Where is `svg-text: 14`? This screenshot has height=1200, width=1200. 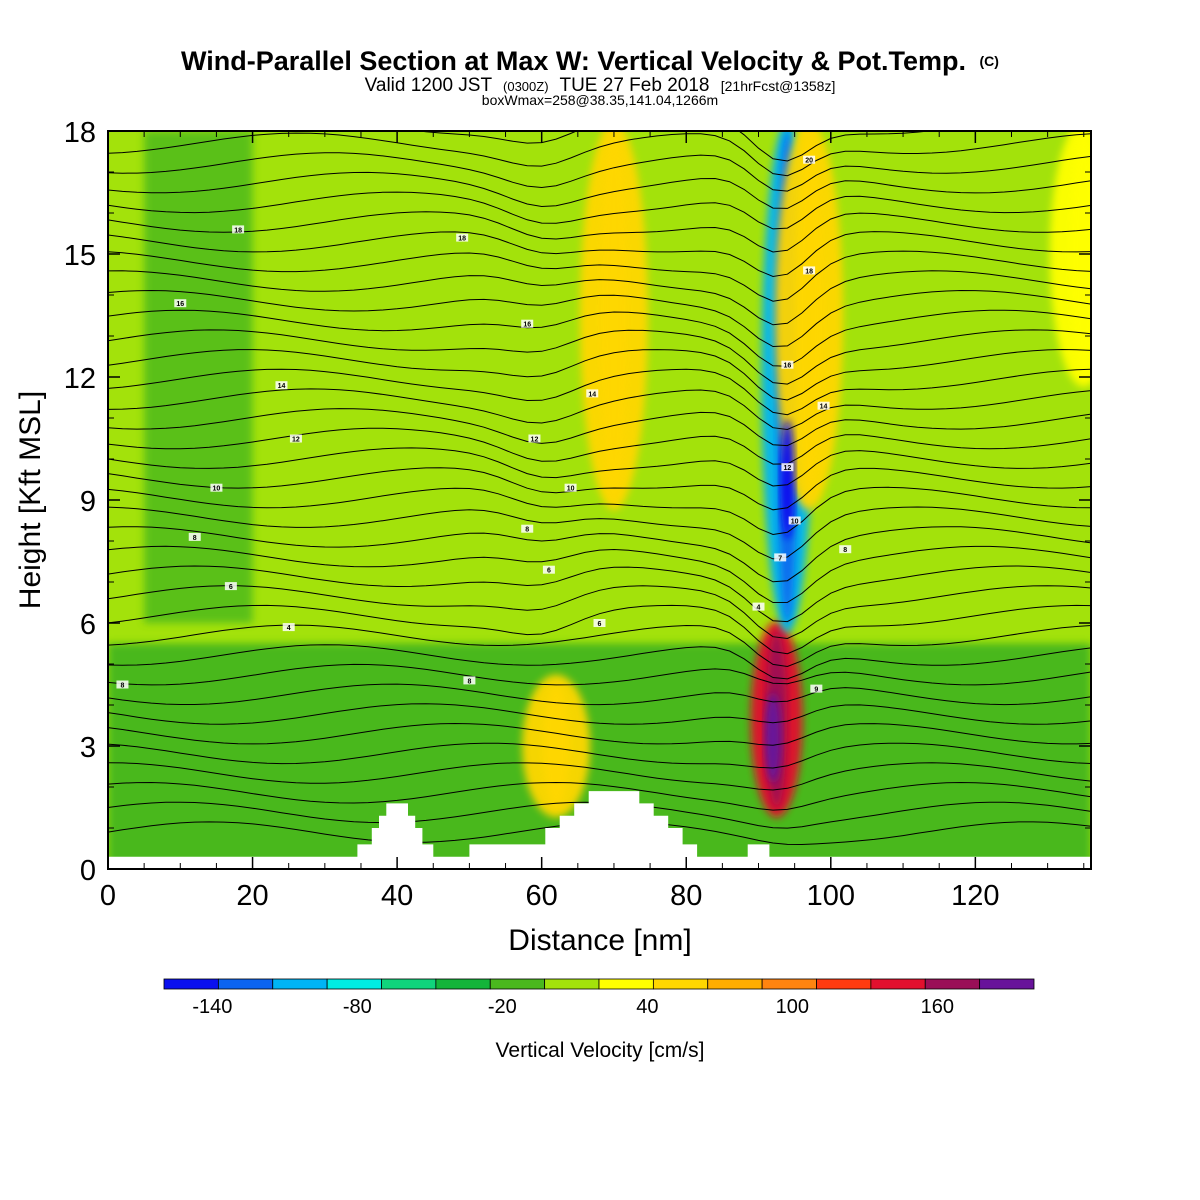 svg-text: 14 is located at coordinates (824, 407).